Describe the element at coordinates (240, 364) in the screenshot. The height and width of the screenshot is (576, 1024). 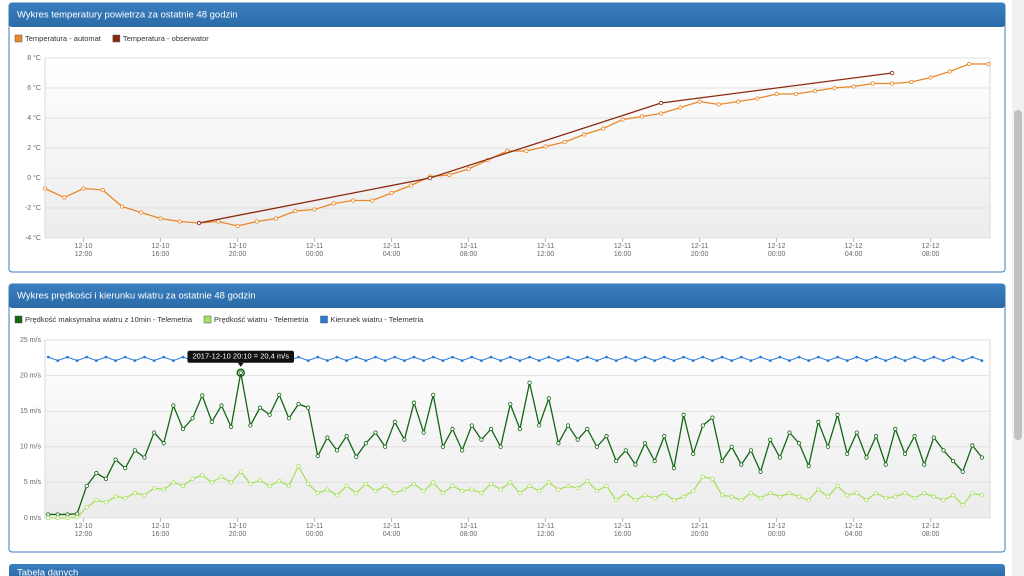
I see `tooltip-arrow` at that location.